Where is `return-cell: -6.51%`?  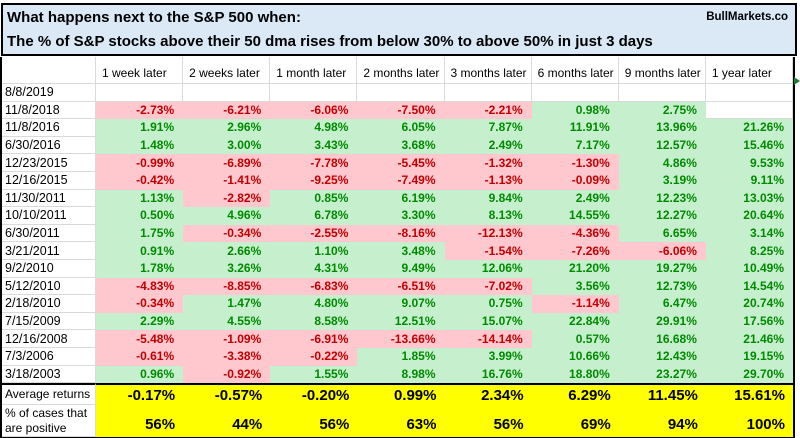 return-cell: -6.51% is located at coordinates (401, 286).